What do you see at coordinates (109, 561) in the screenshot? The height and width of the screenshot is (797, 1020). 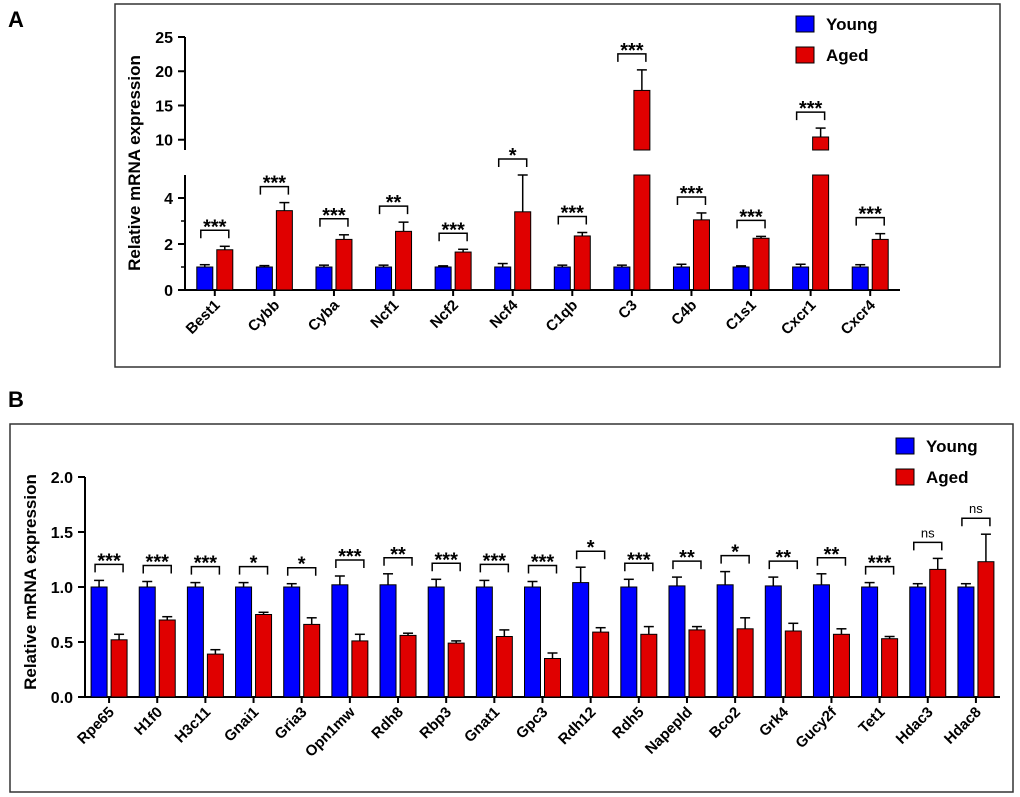 I see `significance-label-rpe65: ***` at bounding box center [109, 561].